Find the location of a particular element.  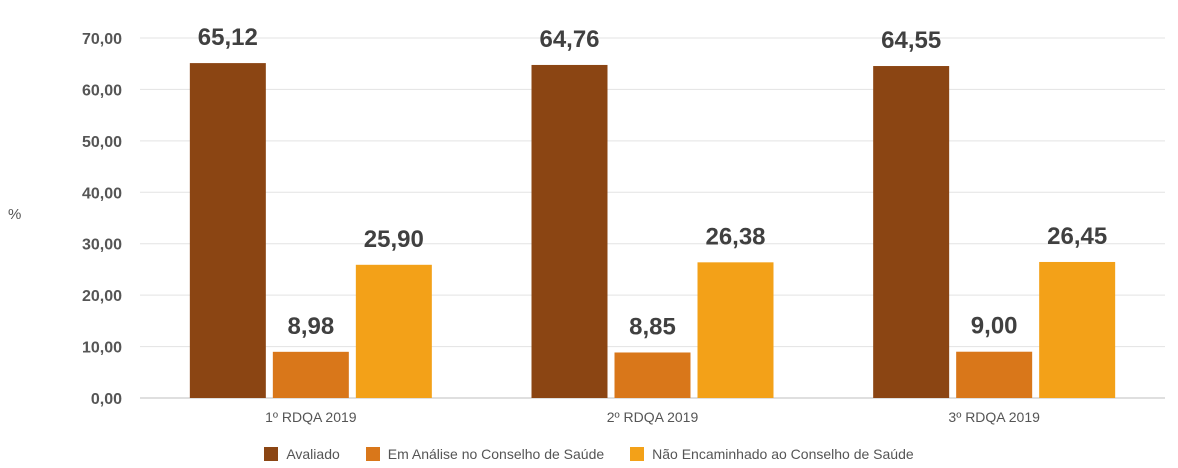

legend-label: Avaliado is located at coordinates (312, 454).